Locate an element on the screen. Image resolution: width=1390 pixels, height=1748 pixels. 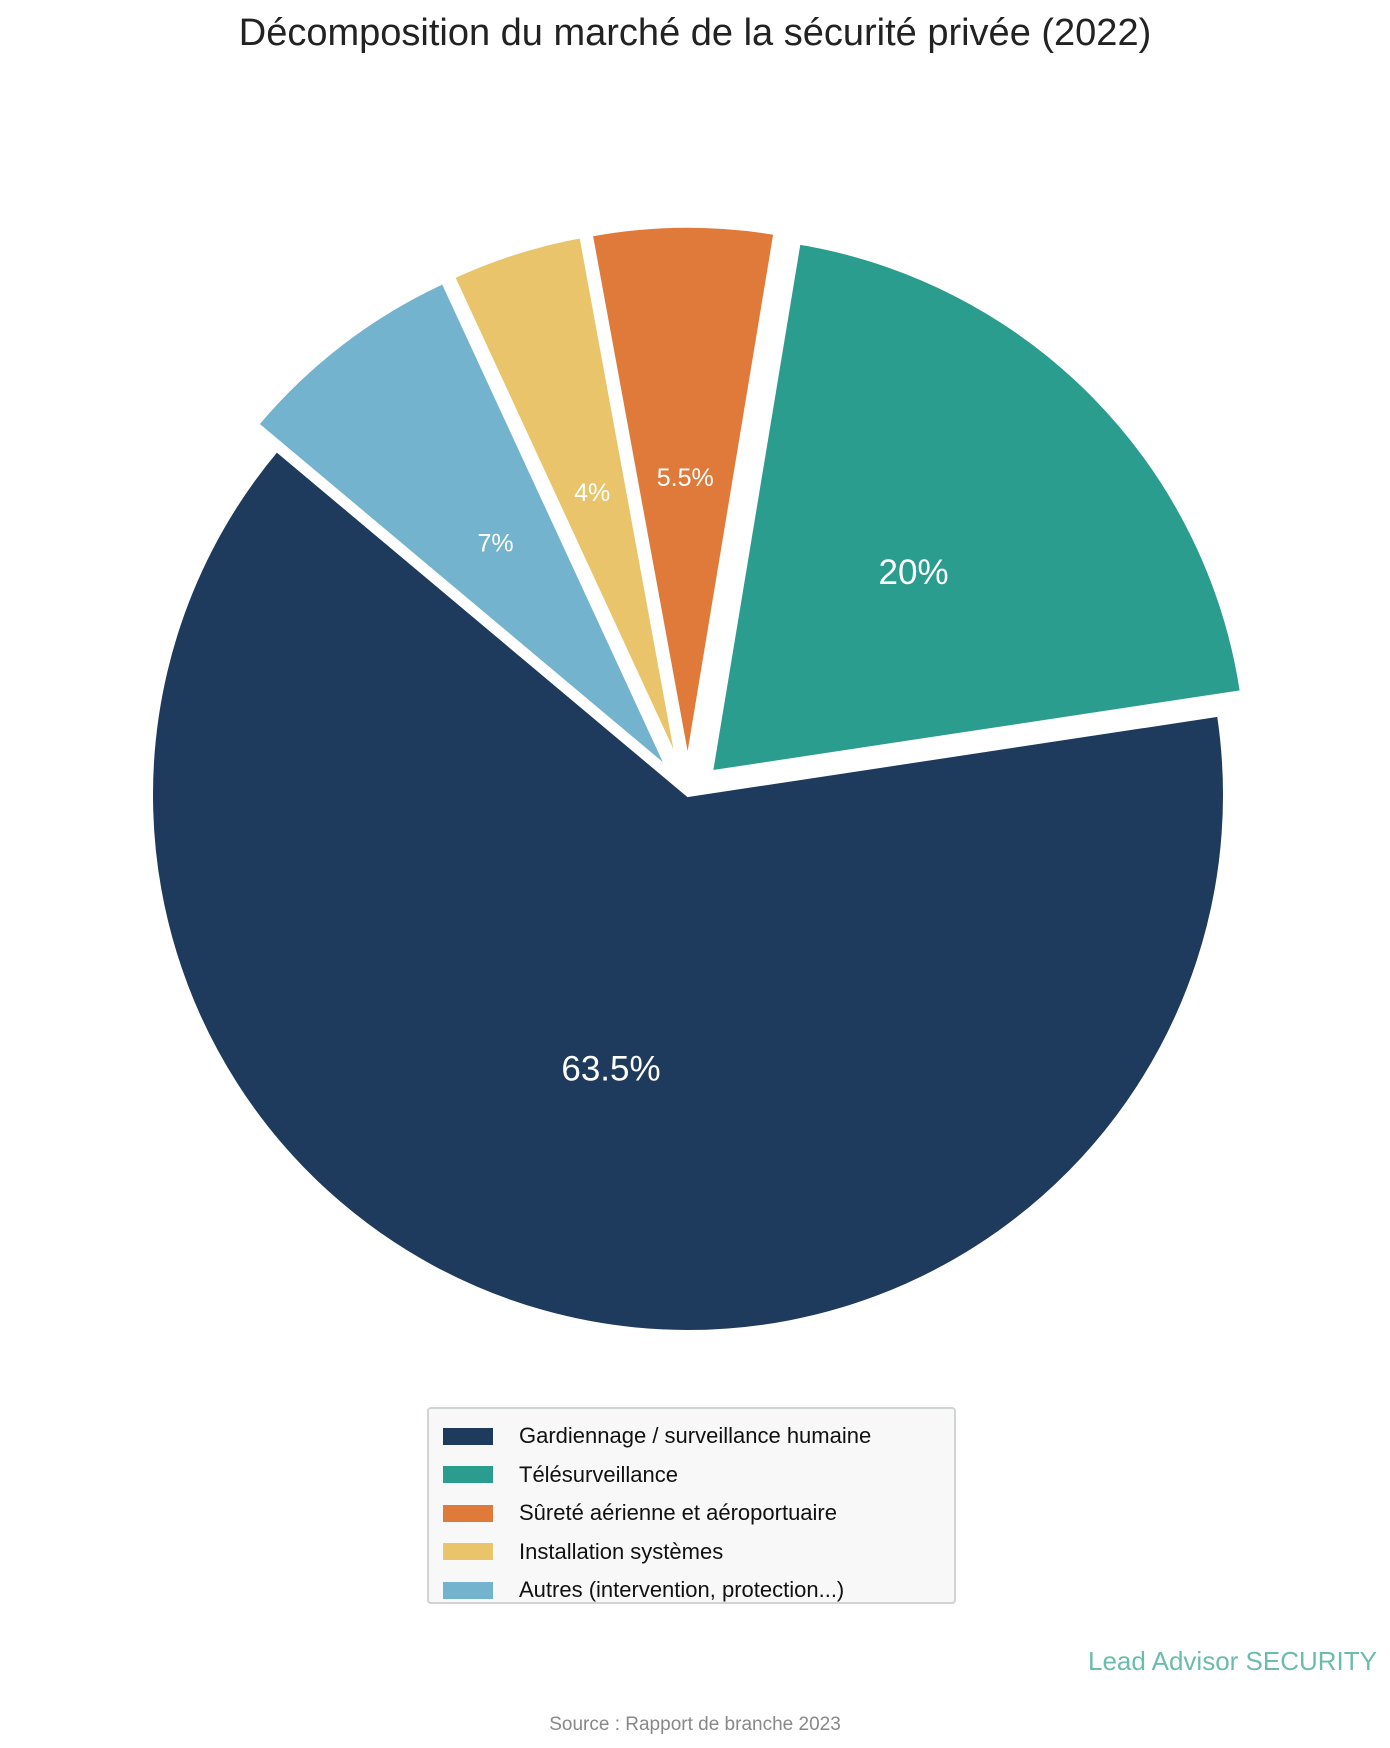
brand-watermark: Lead Advisor SECURITY is located at coordinates (1232, 1661).